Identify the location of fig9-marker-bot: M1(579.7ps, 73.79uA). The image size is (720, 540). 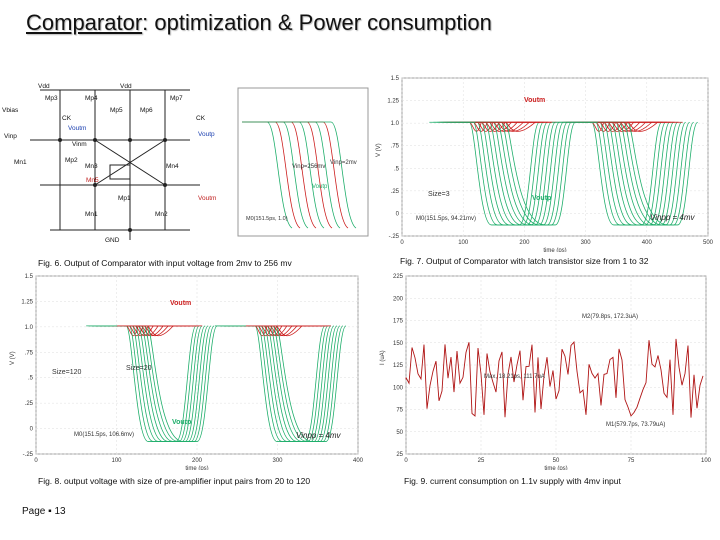
(635, 425).